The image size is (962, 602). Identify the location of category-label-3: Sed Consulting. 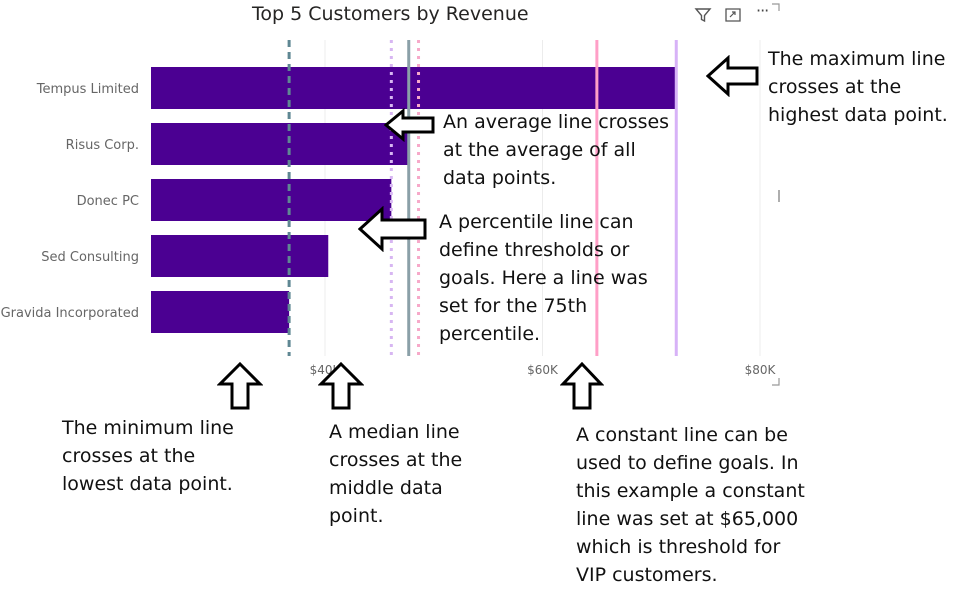
(90, 257).